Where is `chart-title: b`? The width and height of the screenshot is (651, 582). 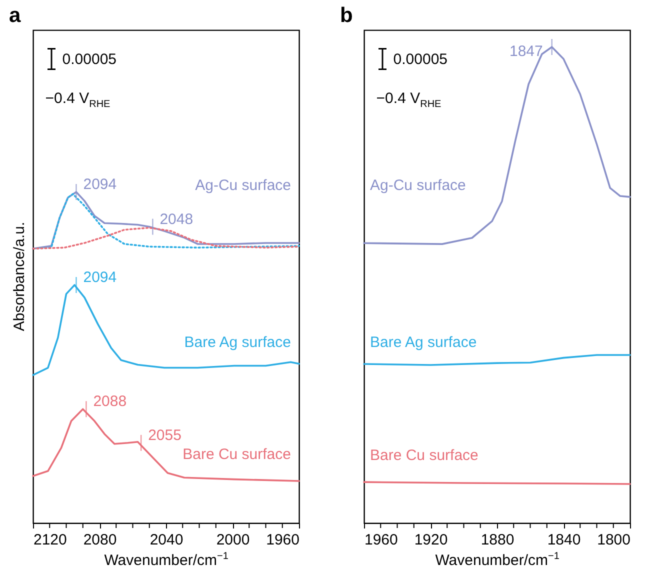
chart-title: b is located at coordinates (346, 15).